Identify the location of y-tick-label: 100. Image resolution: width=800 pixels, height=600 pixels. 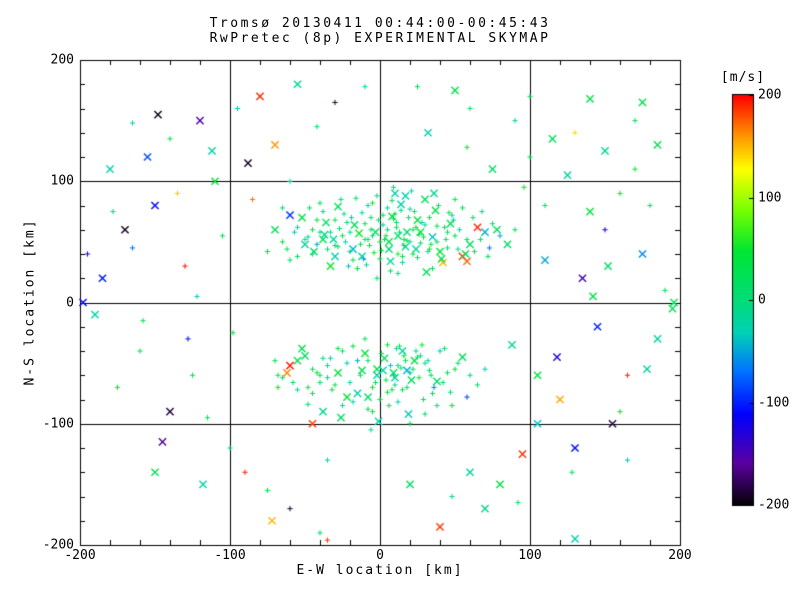
(62, 181).